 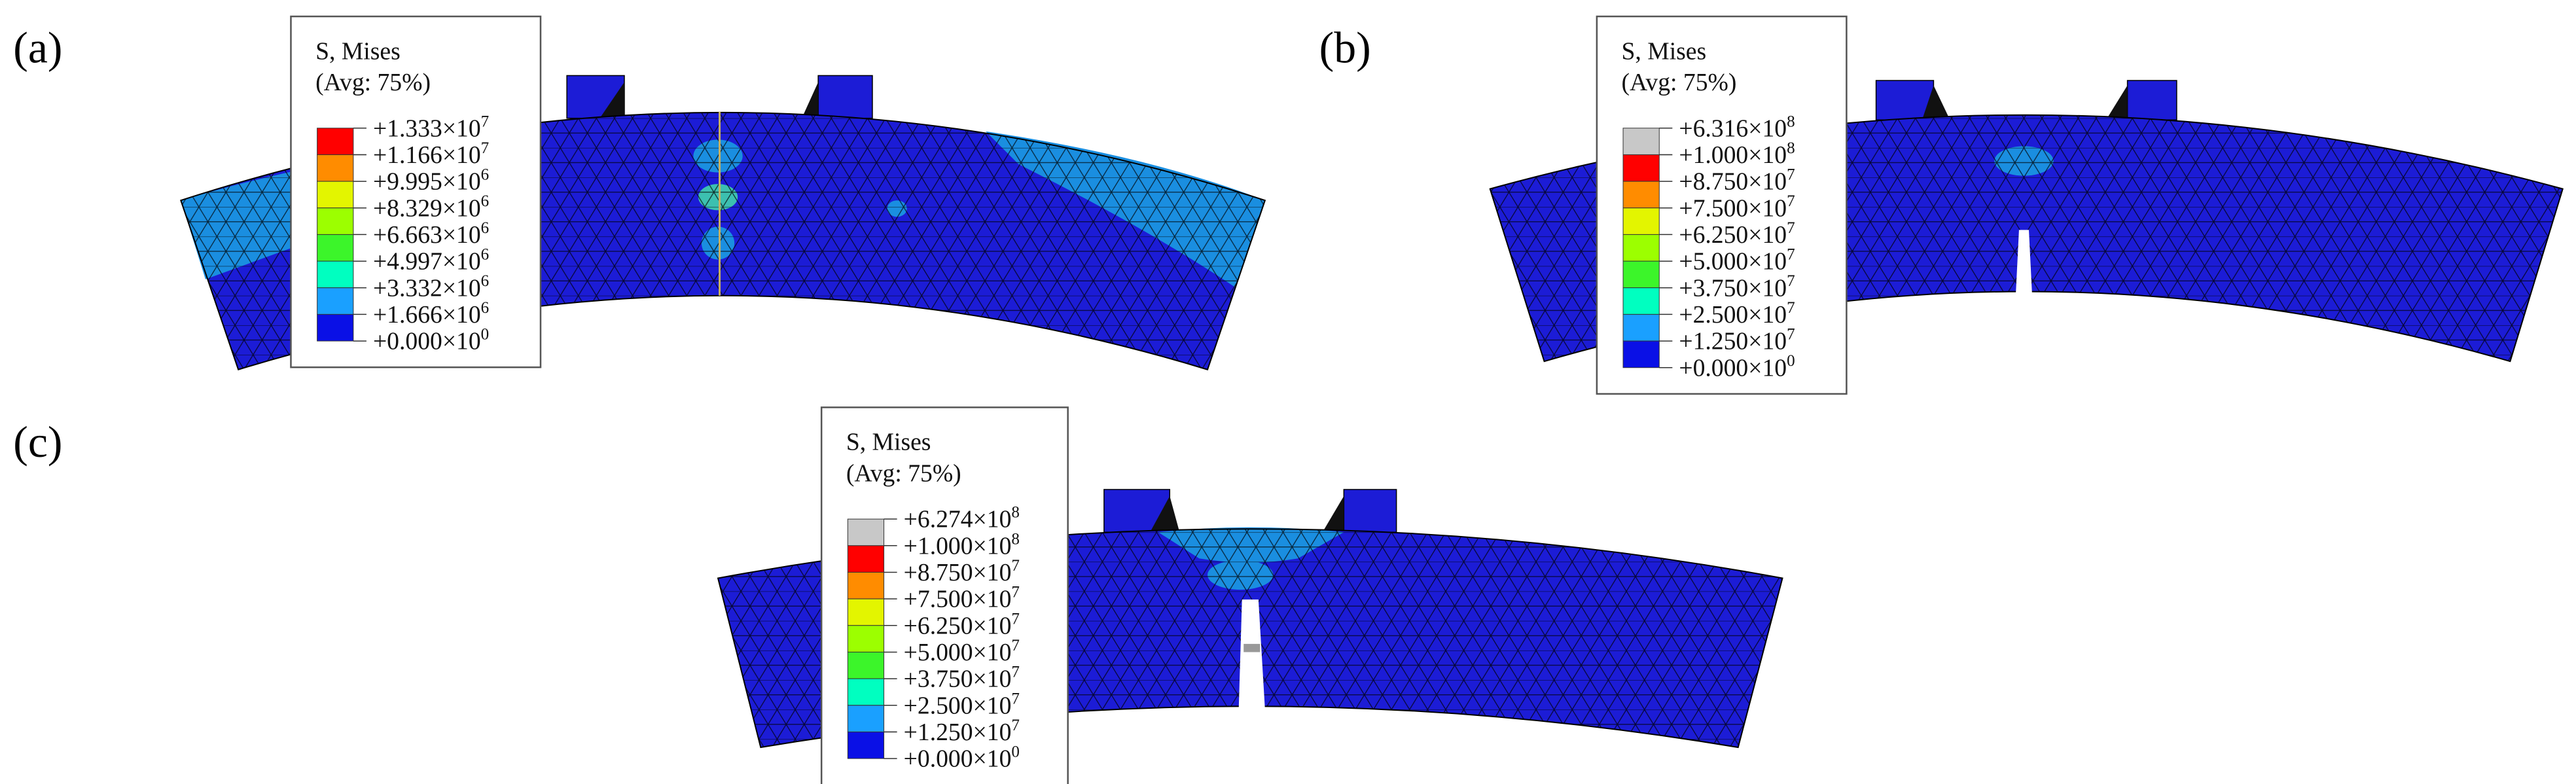 I want to click on legend-entry: +9.995×106, so click(x=431, y=181).